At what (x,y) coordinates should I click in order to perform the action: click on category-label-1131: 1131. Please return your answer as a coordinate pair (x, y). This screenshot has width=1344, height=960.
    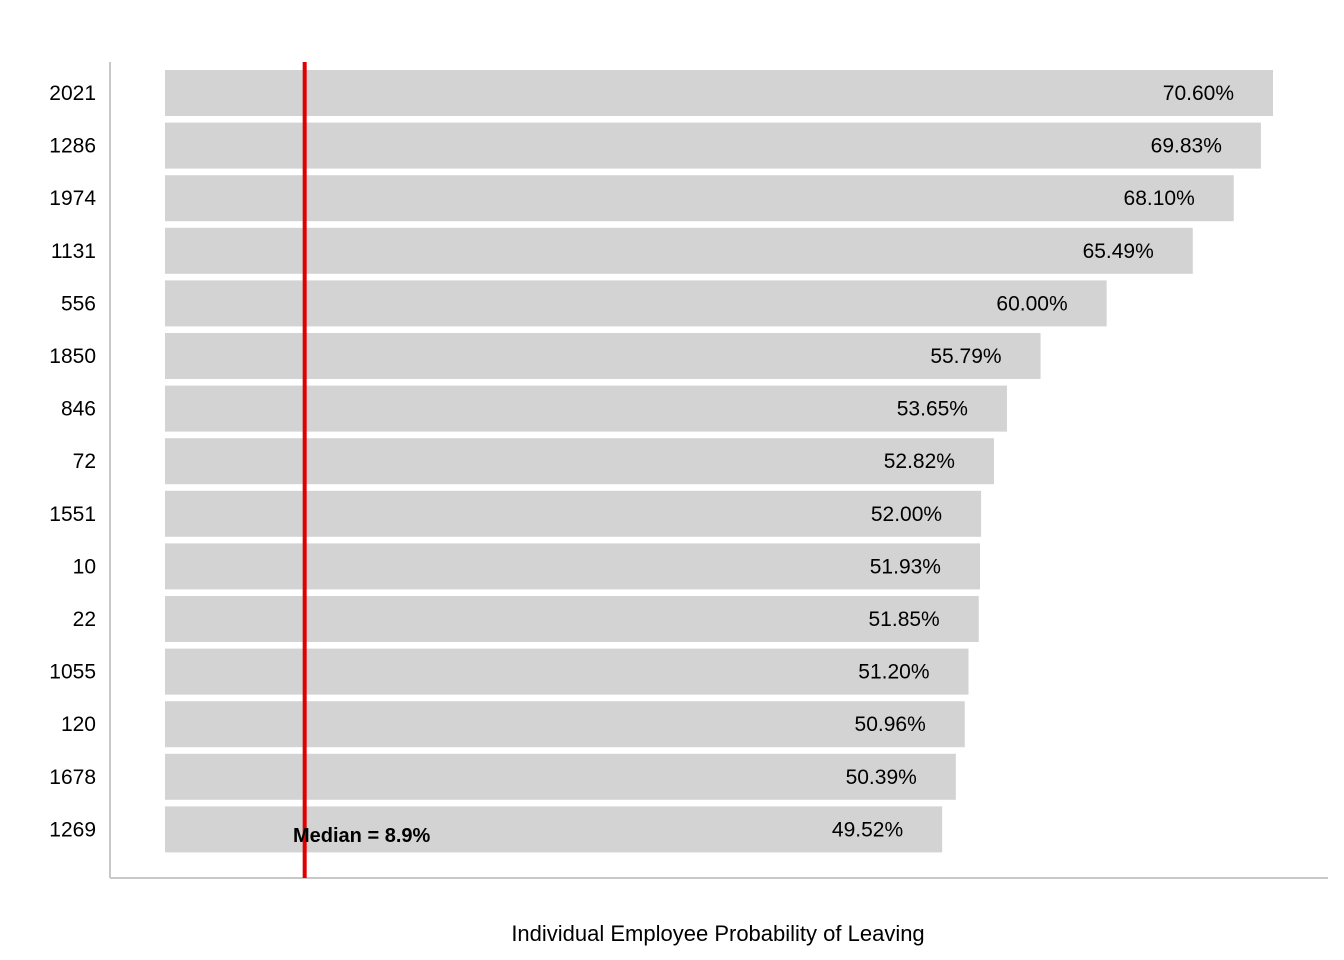
    Looking at the image, I should click on (73, 251).